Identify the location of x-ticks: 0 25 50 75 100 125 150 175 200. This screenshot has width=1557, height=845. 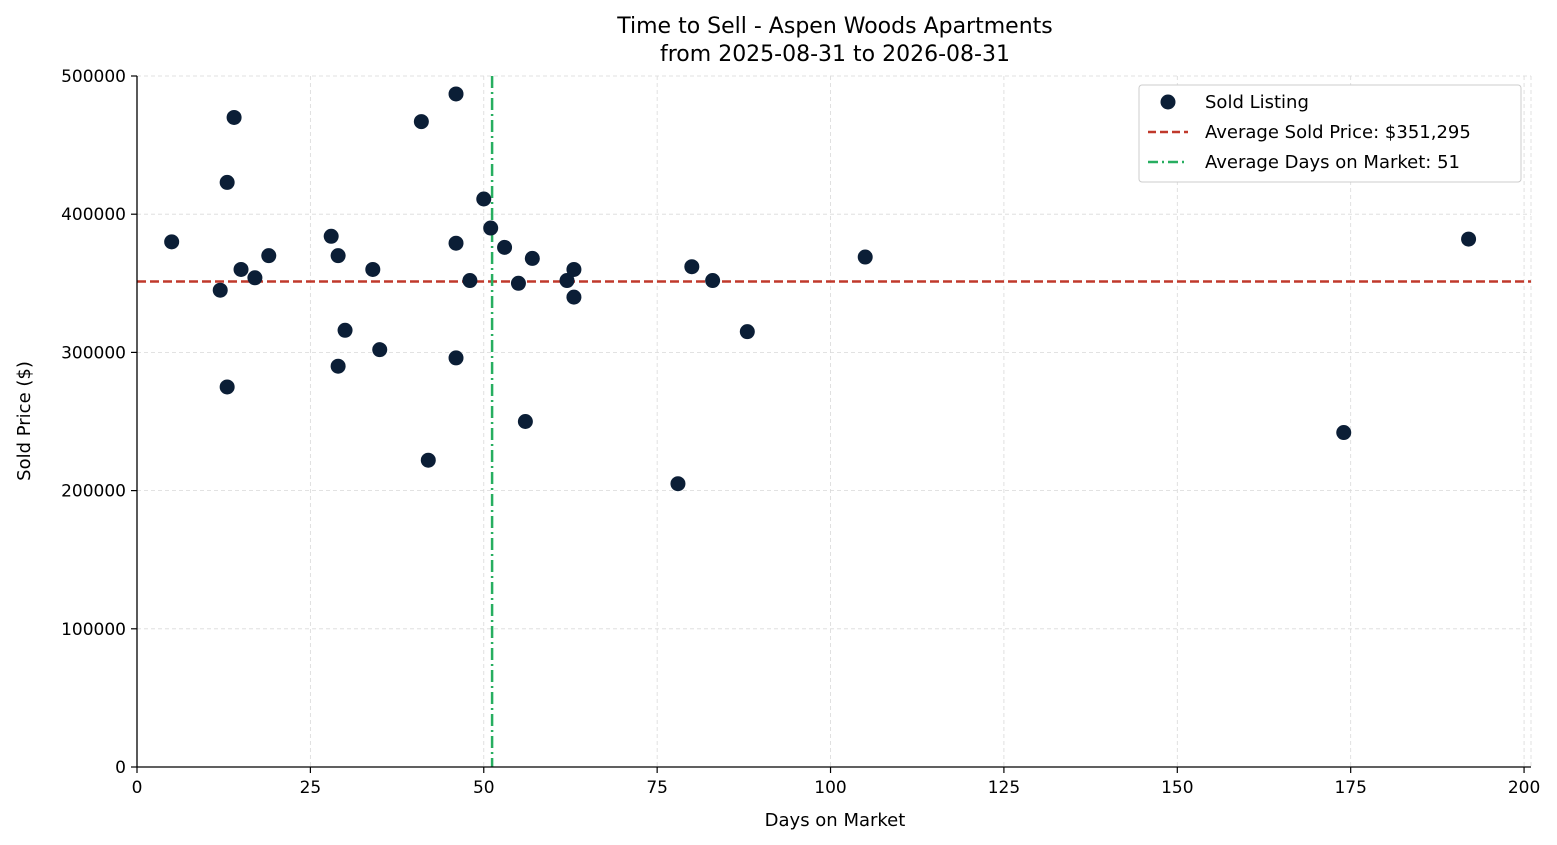
(836, 782).